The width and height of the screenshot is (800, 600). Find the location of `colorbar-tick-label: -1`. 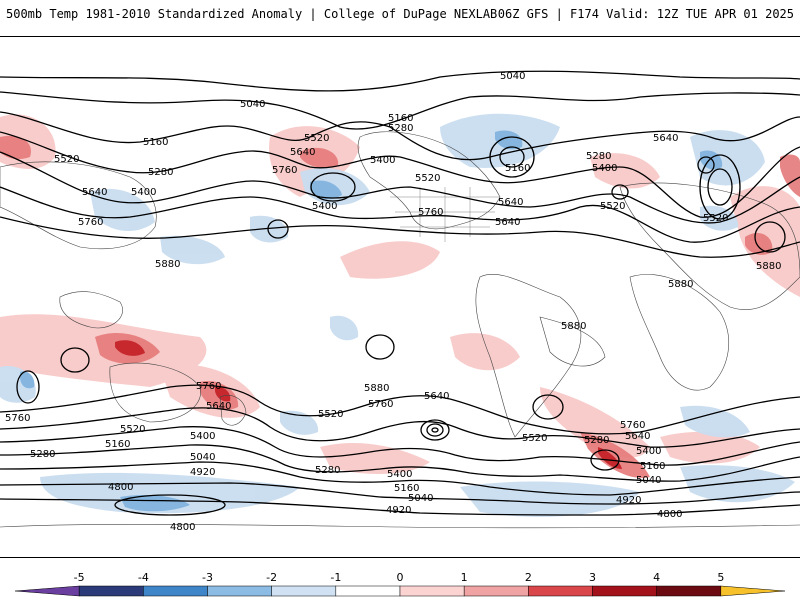

colorbar-tick-label: -1 is located at coordinates (336, 577).